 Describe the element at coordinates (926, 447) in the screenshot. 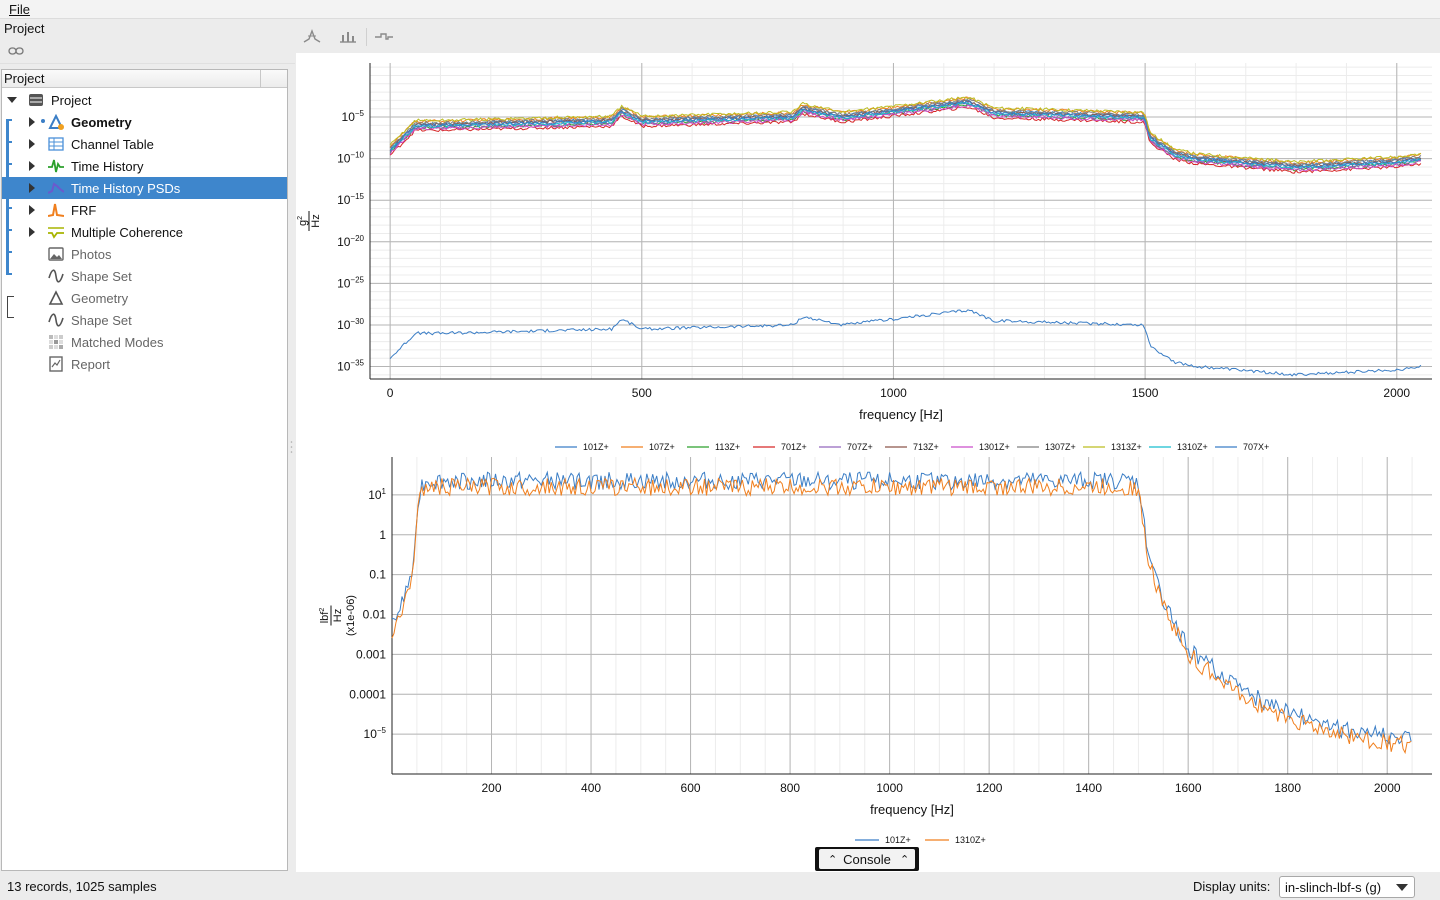

I see `legend-label: 713Z+` at that location.